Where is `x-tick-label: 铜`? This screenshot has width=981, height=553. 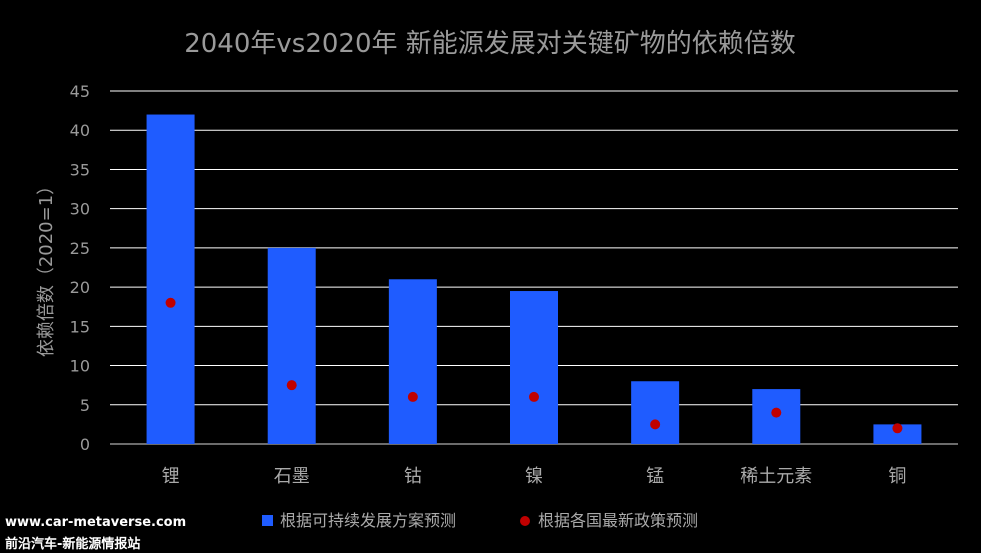 x-tick-label: 铜 is located at coordinates (897, 476).